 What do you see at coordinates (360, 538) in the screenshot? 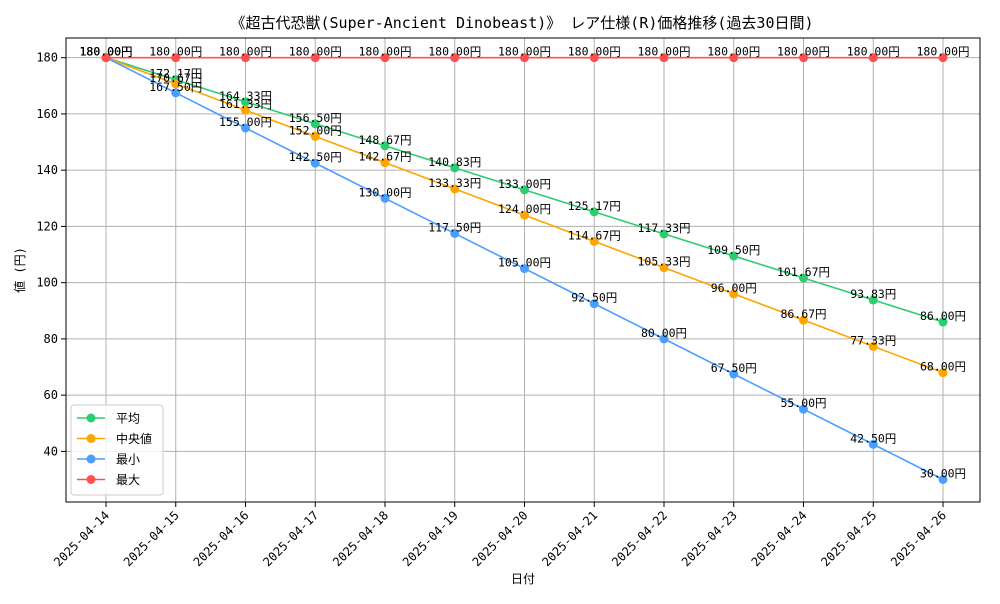
I see `x-tick-label: 2025-04-18` at bounding box center [360, 538].